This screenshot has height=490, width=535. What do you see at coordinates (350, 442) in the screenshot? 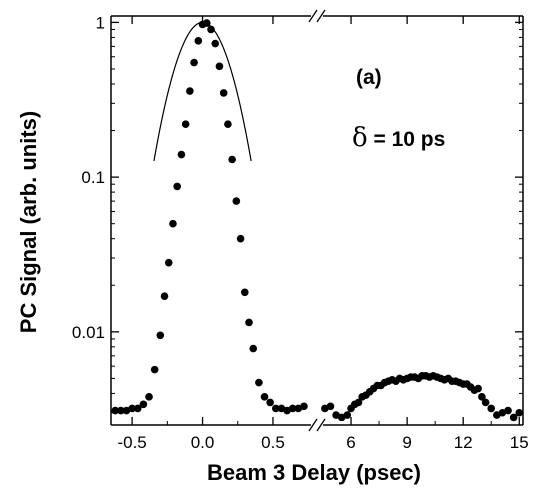
I see `x-tick-label-1-0: 6` at bounding box center [350, 442].